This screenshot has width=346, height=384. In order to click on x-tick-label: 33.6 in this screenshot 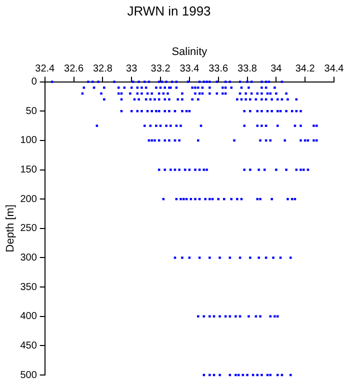, I will do `click(218, 69)`.